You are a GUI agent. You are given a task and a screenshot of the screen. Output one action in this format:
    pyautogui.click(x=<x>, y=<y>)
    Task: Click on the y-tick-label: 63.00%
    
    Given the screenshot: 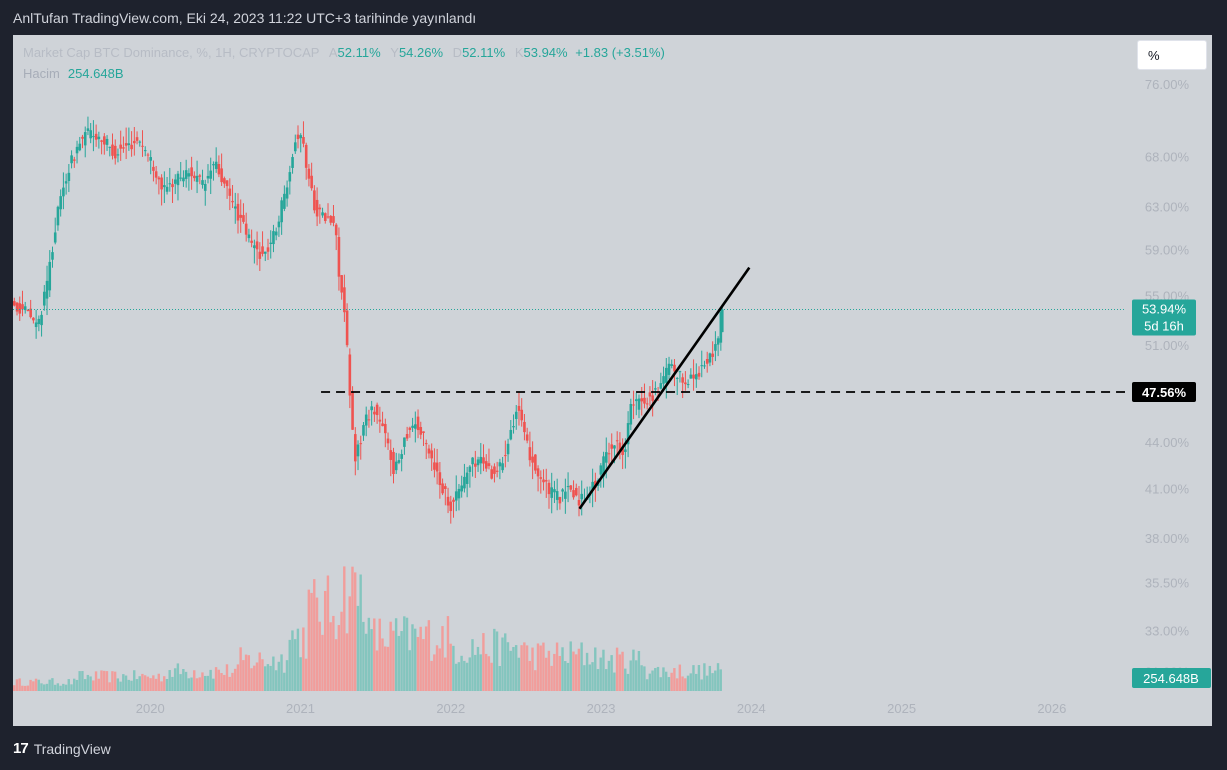 What is the action you would take?
    pyautogui.click(x=1167, y=207)
    